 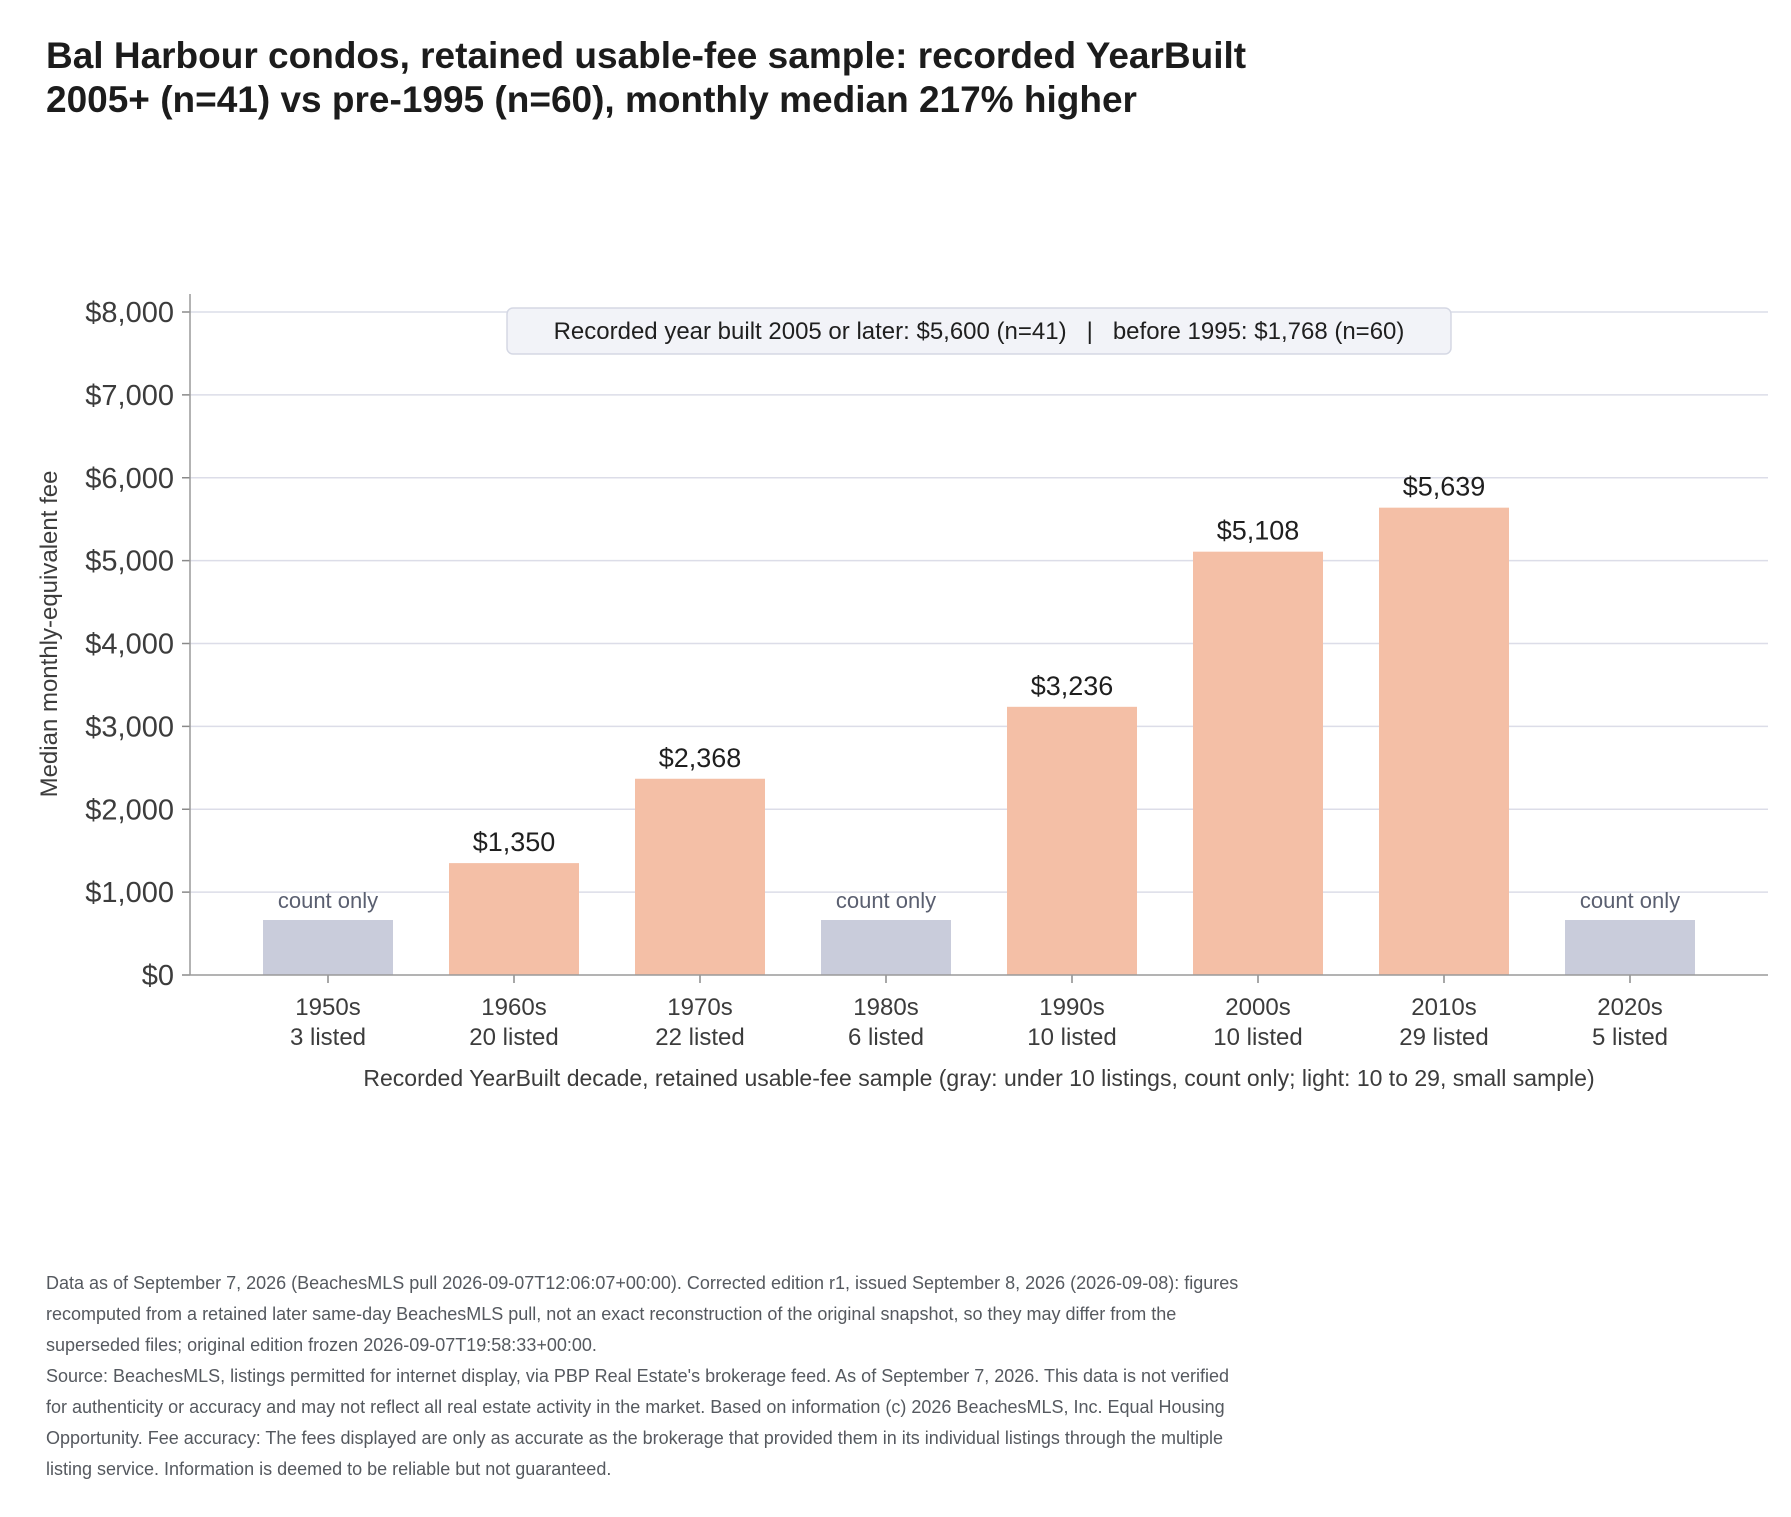 I want to click on y-tick-label: $8,000, so click(x=129, y=313).